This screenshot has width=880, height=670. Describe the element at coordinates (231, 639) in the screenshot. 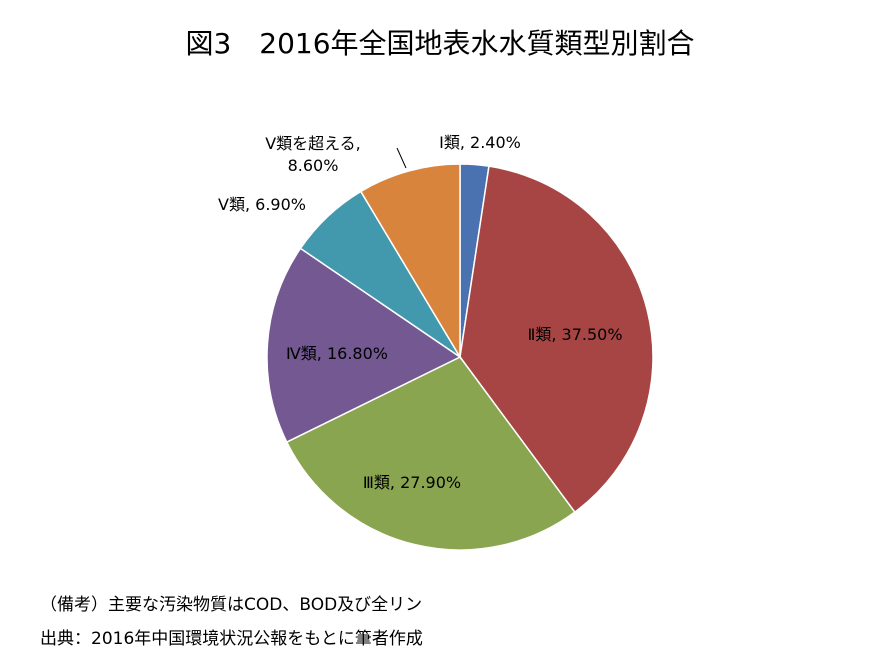

I see `note: 出典：2016年中国環境状況公報をもとに筆者作成` at that location.